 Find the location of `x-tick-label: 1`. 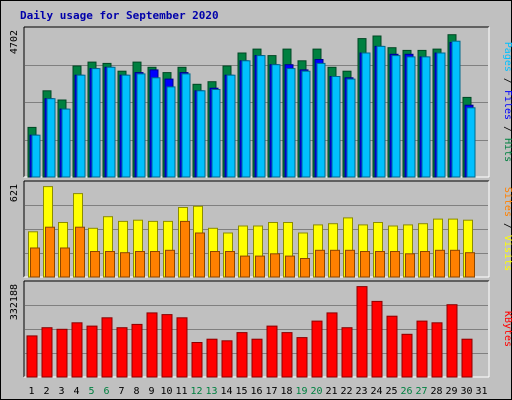

x-tick-label: 1 is located at coordinates (31, 391).